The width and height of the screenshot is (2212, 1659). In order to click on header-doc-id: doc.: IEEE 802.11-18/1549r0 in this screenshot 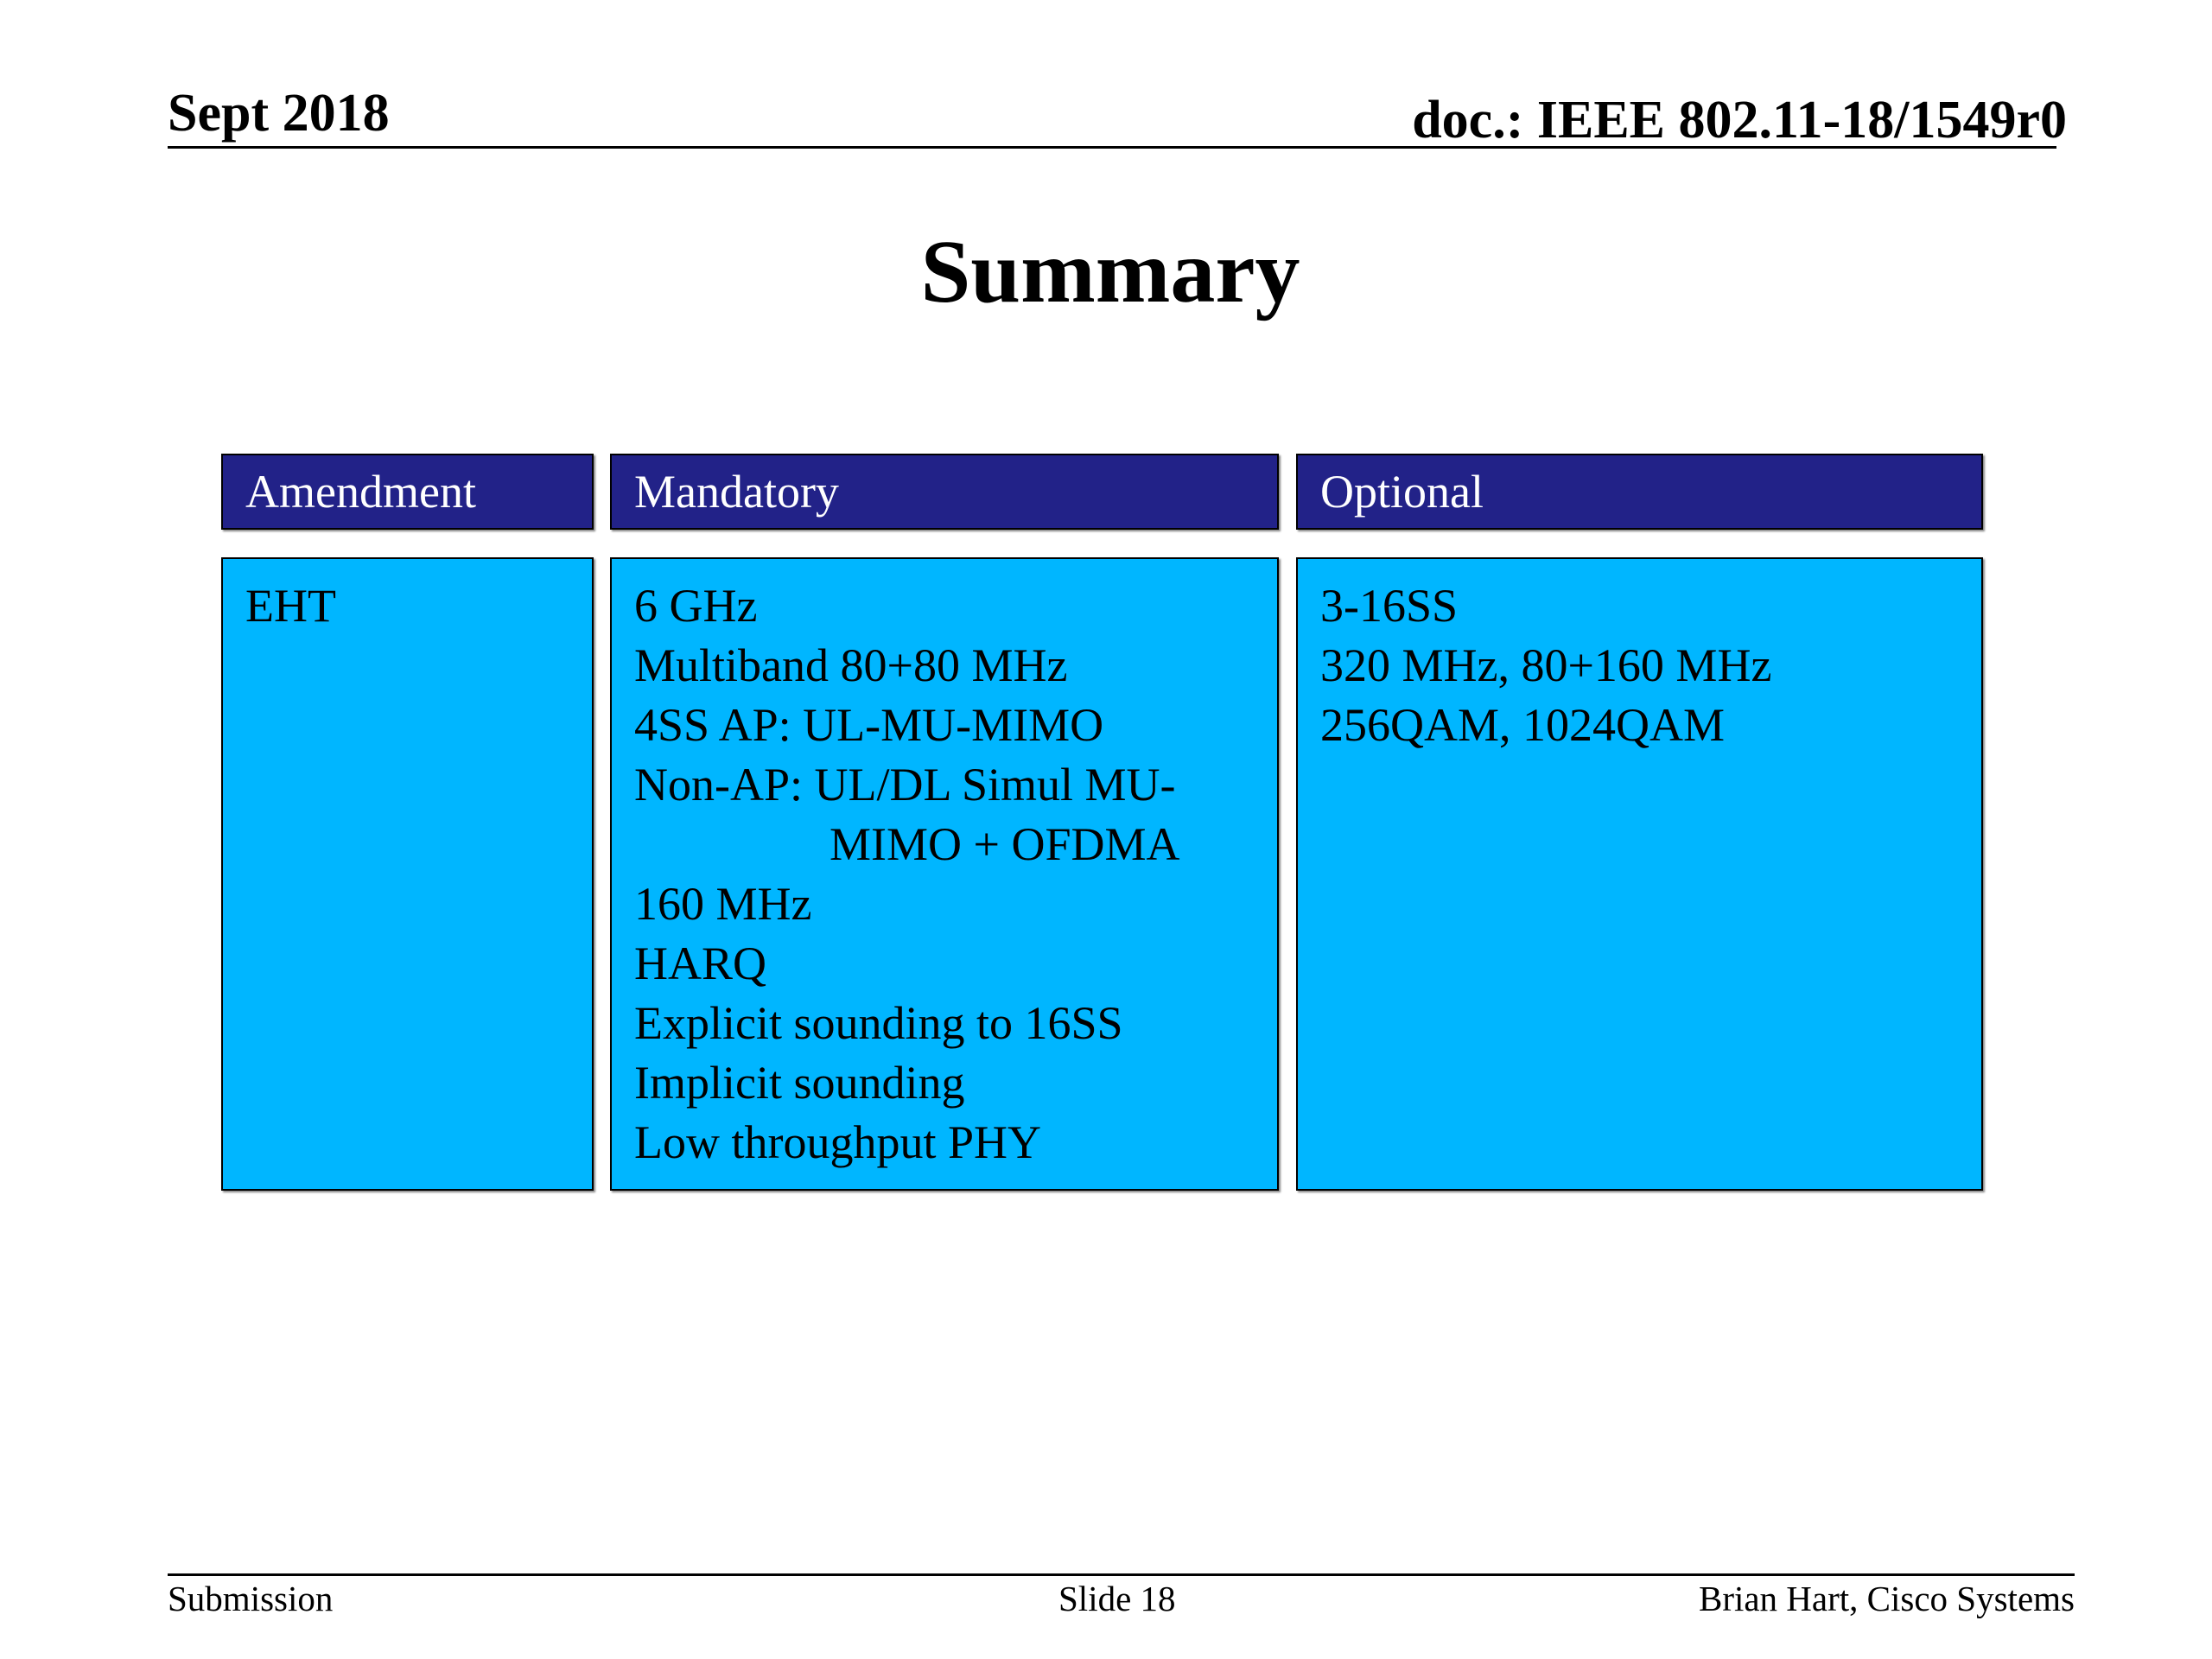, I will do `click(1739, 120)`.